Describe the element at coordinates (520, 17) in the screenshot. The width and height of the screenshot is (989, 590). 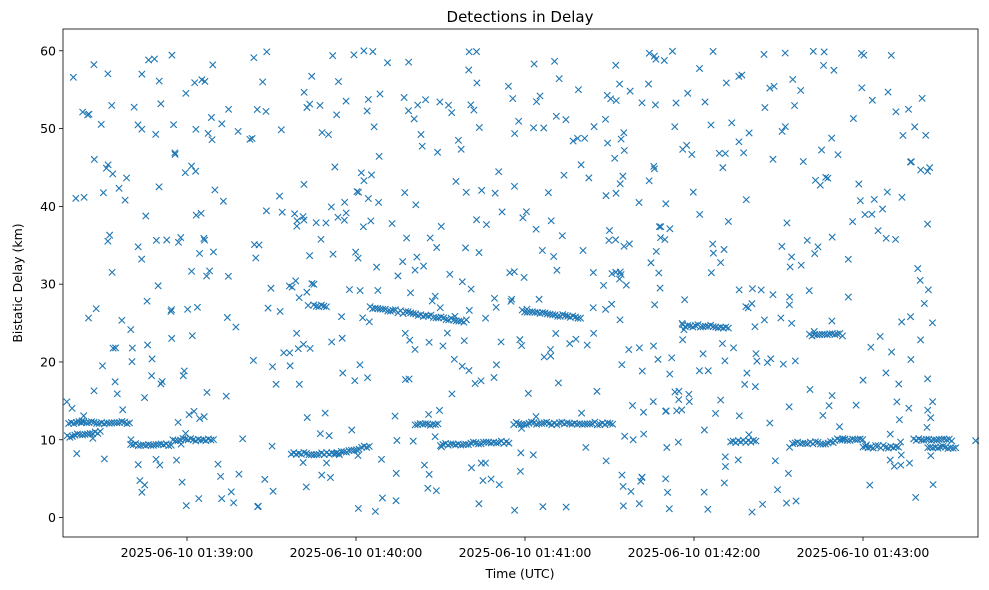
I see `chart-title: Detections in Delay` at that location.